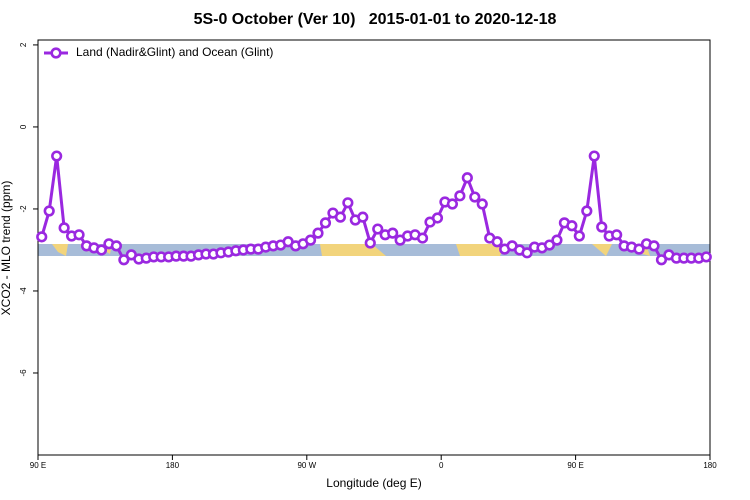  Describe the element at coordinates (441, 465) in the screenshot. I see `x-tick-label: 0` at that location.